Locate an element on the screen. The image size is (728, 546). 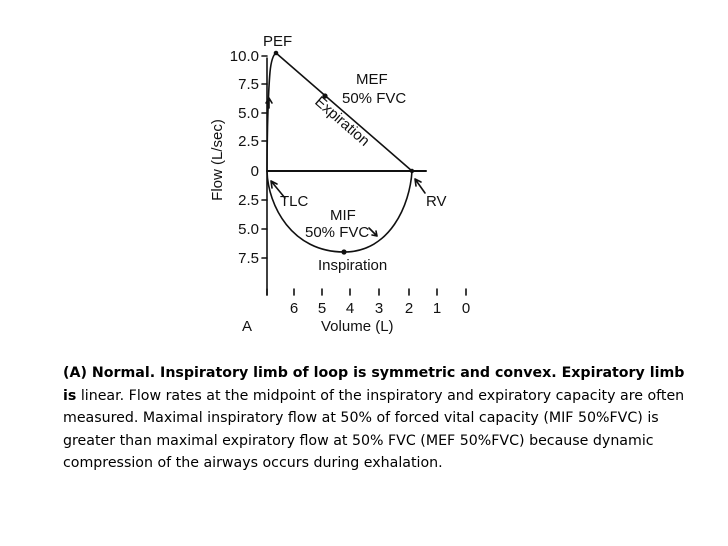
rv-label: RV is located at coordinates (436, 201).